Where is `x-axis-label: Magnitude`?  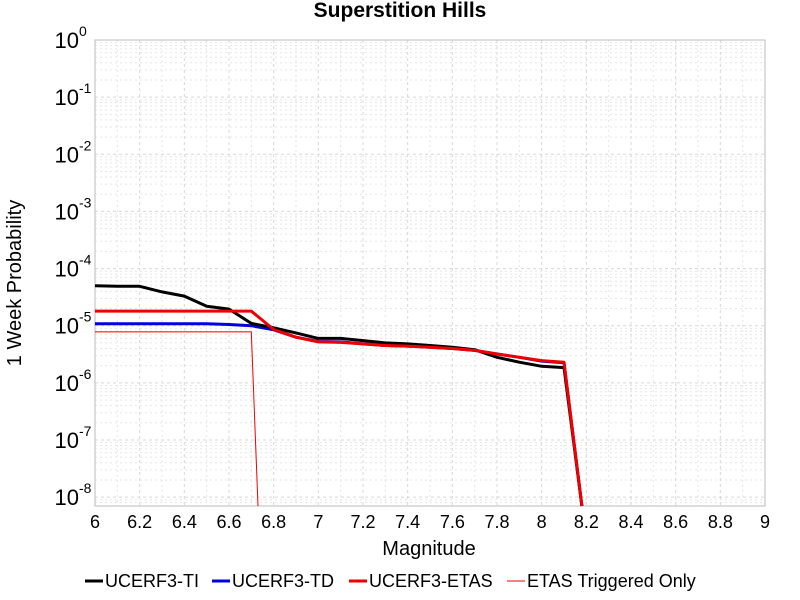 x-axis-label: Magnitude is located at coordinates (428, 549).